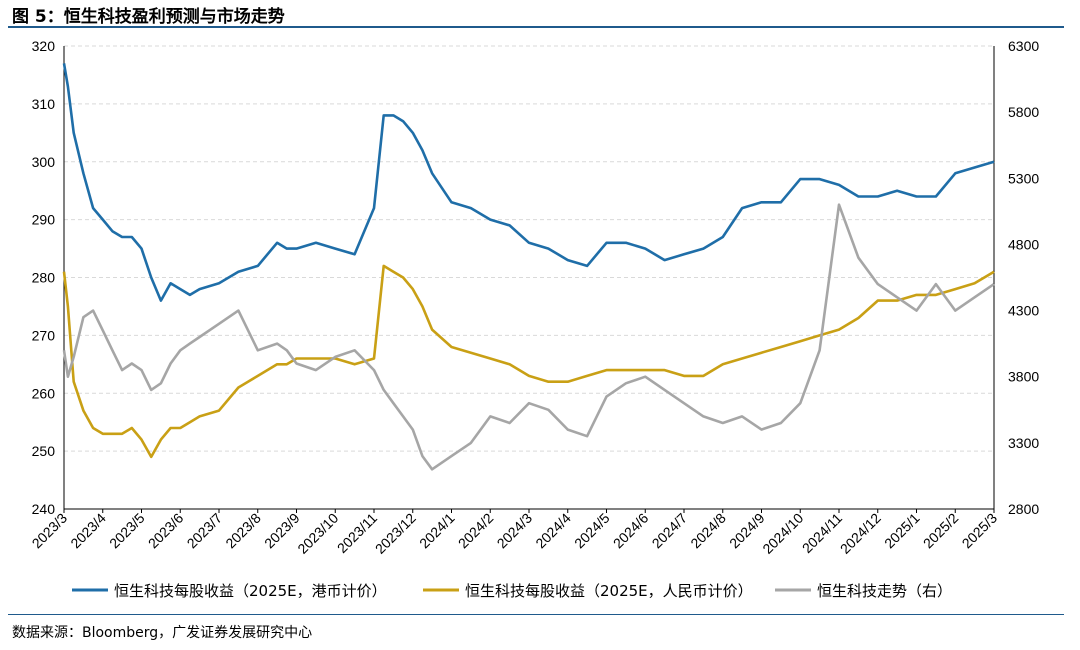  What do you see at coordinates (395, 533) in the screenshot?
I see `x-tick-label: 2023/12` at bounding box center [395, 533].